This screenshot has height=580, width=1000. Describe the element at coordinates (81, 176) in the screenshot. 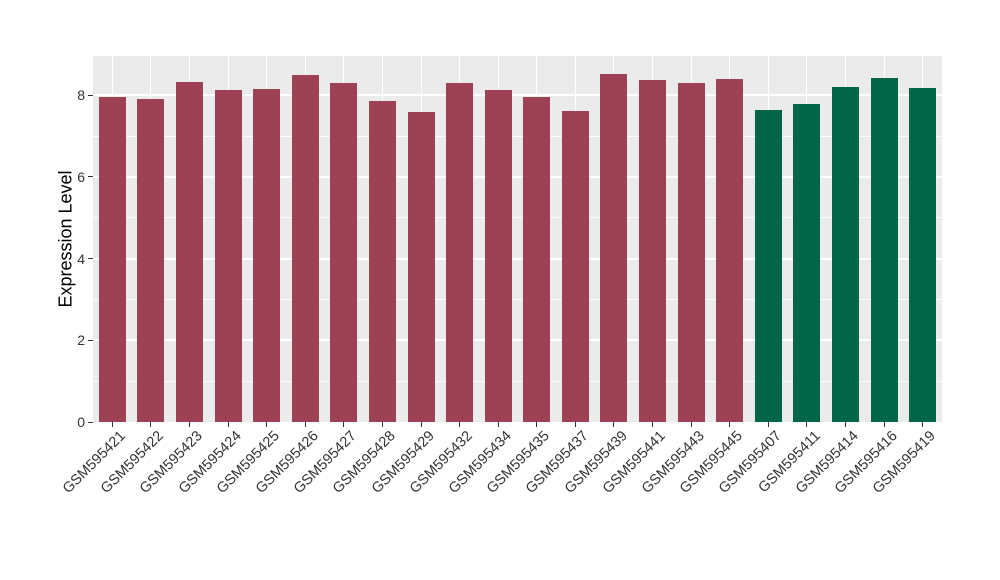

I see `y-tick-label: 6` at that location.